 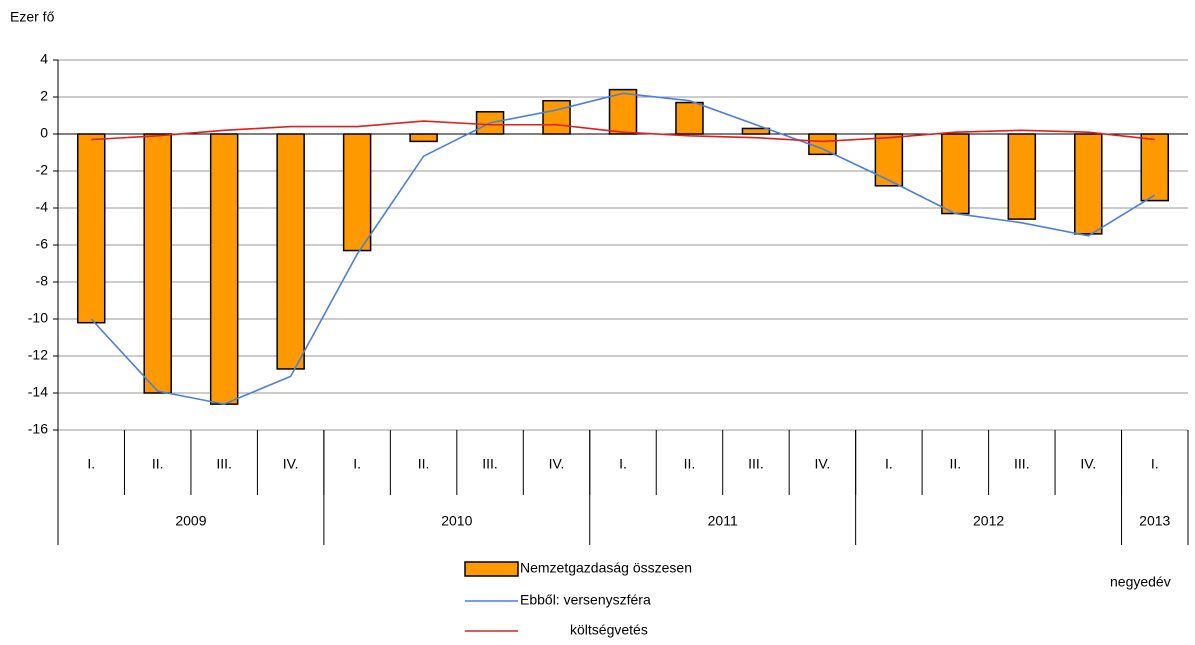 What do you see at coordinates (190, 521) in the screenshot?
I see `x-group-label: 2009` at bounding box center [190, 521].